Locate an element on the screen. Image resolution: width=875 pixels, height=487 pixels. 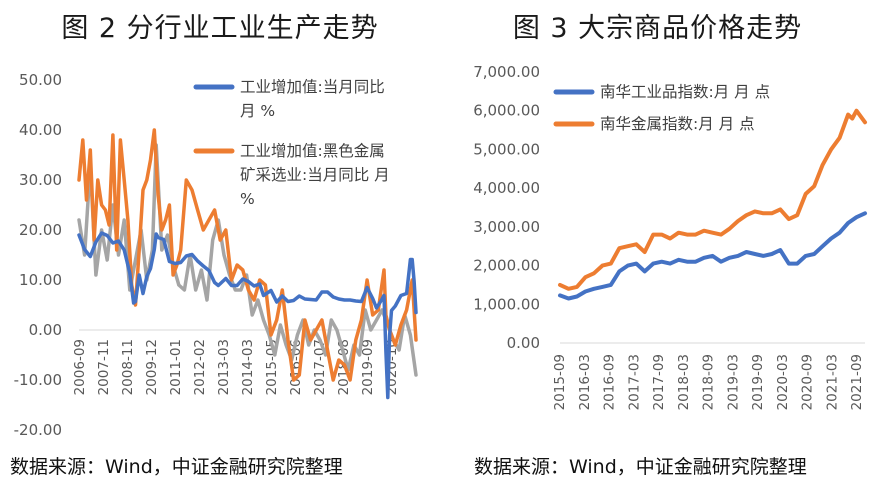
left-x-tick: 2014-03 is located at coordinates (248, 367).